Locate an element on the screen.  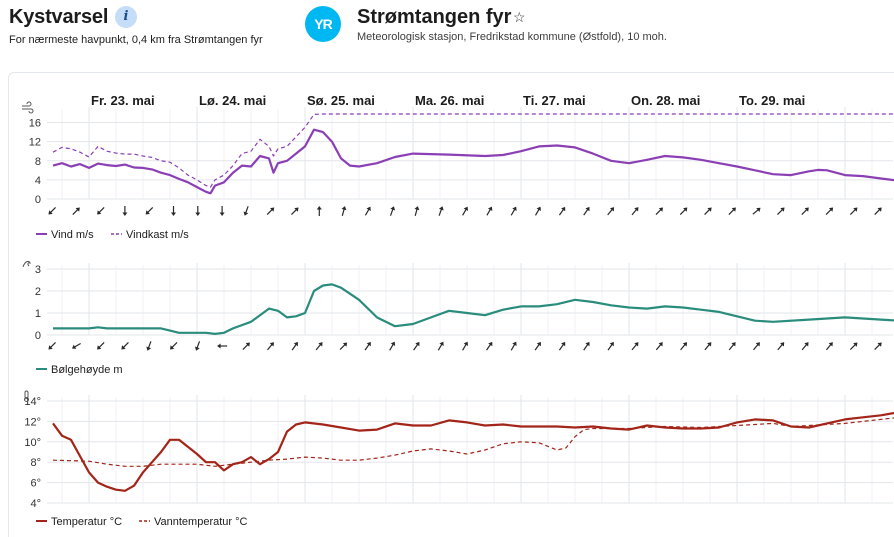
y-tick-label: 6° is located at coordinates (35, 484).